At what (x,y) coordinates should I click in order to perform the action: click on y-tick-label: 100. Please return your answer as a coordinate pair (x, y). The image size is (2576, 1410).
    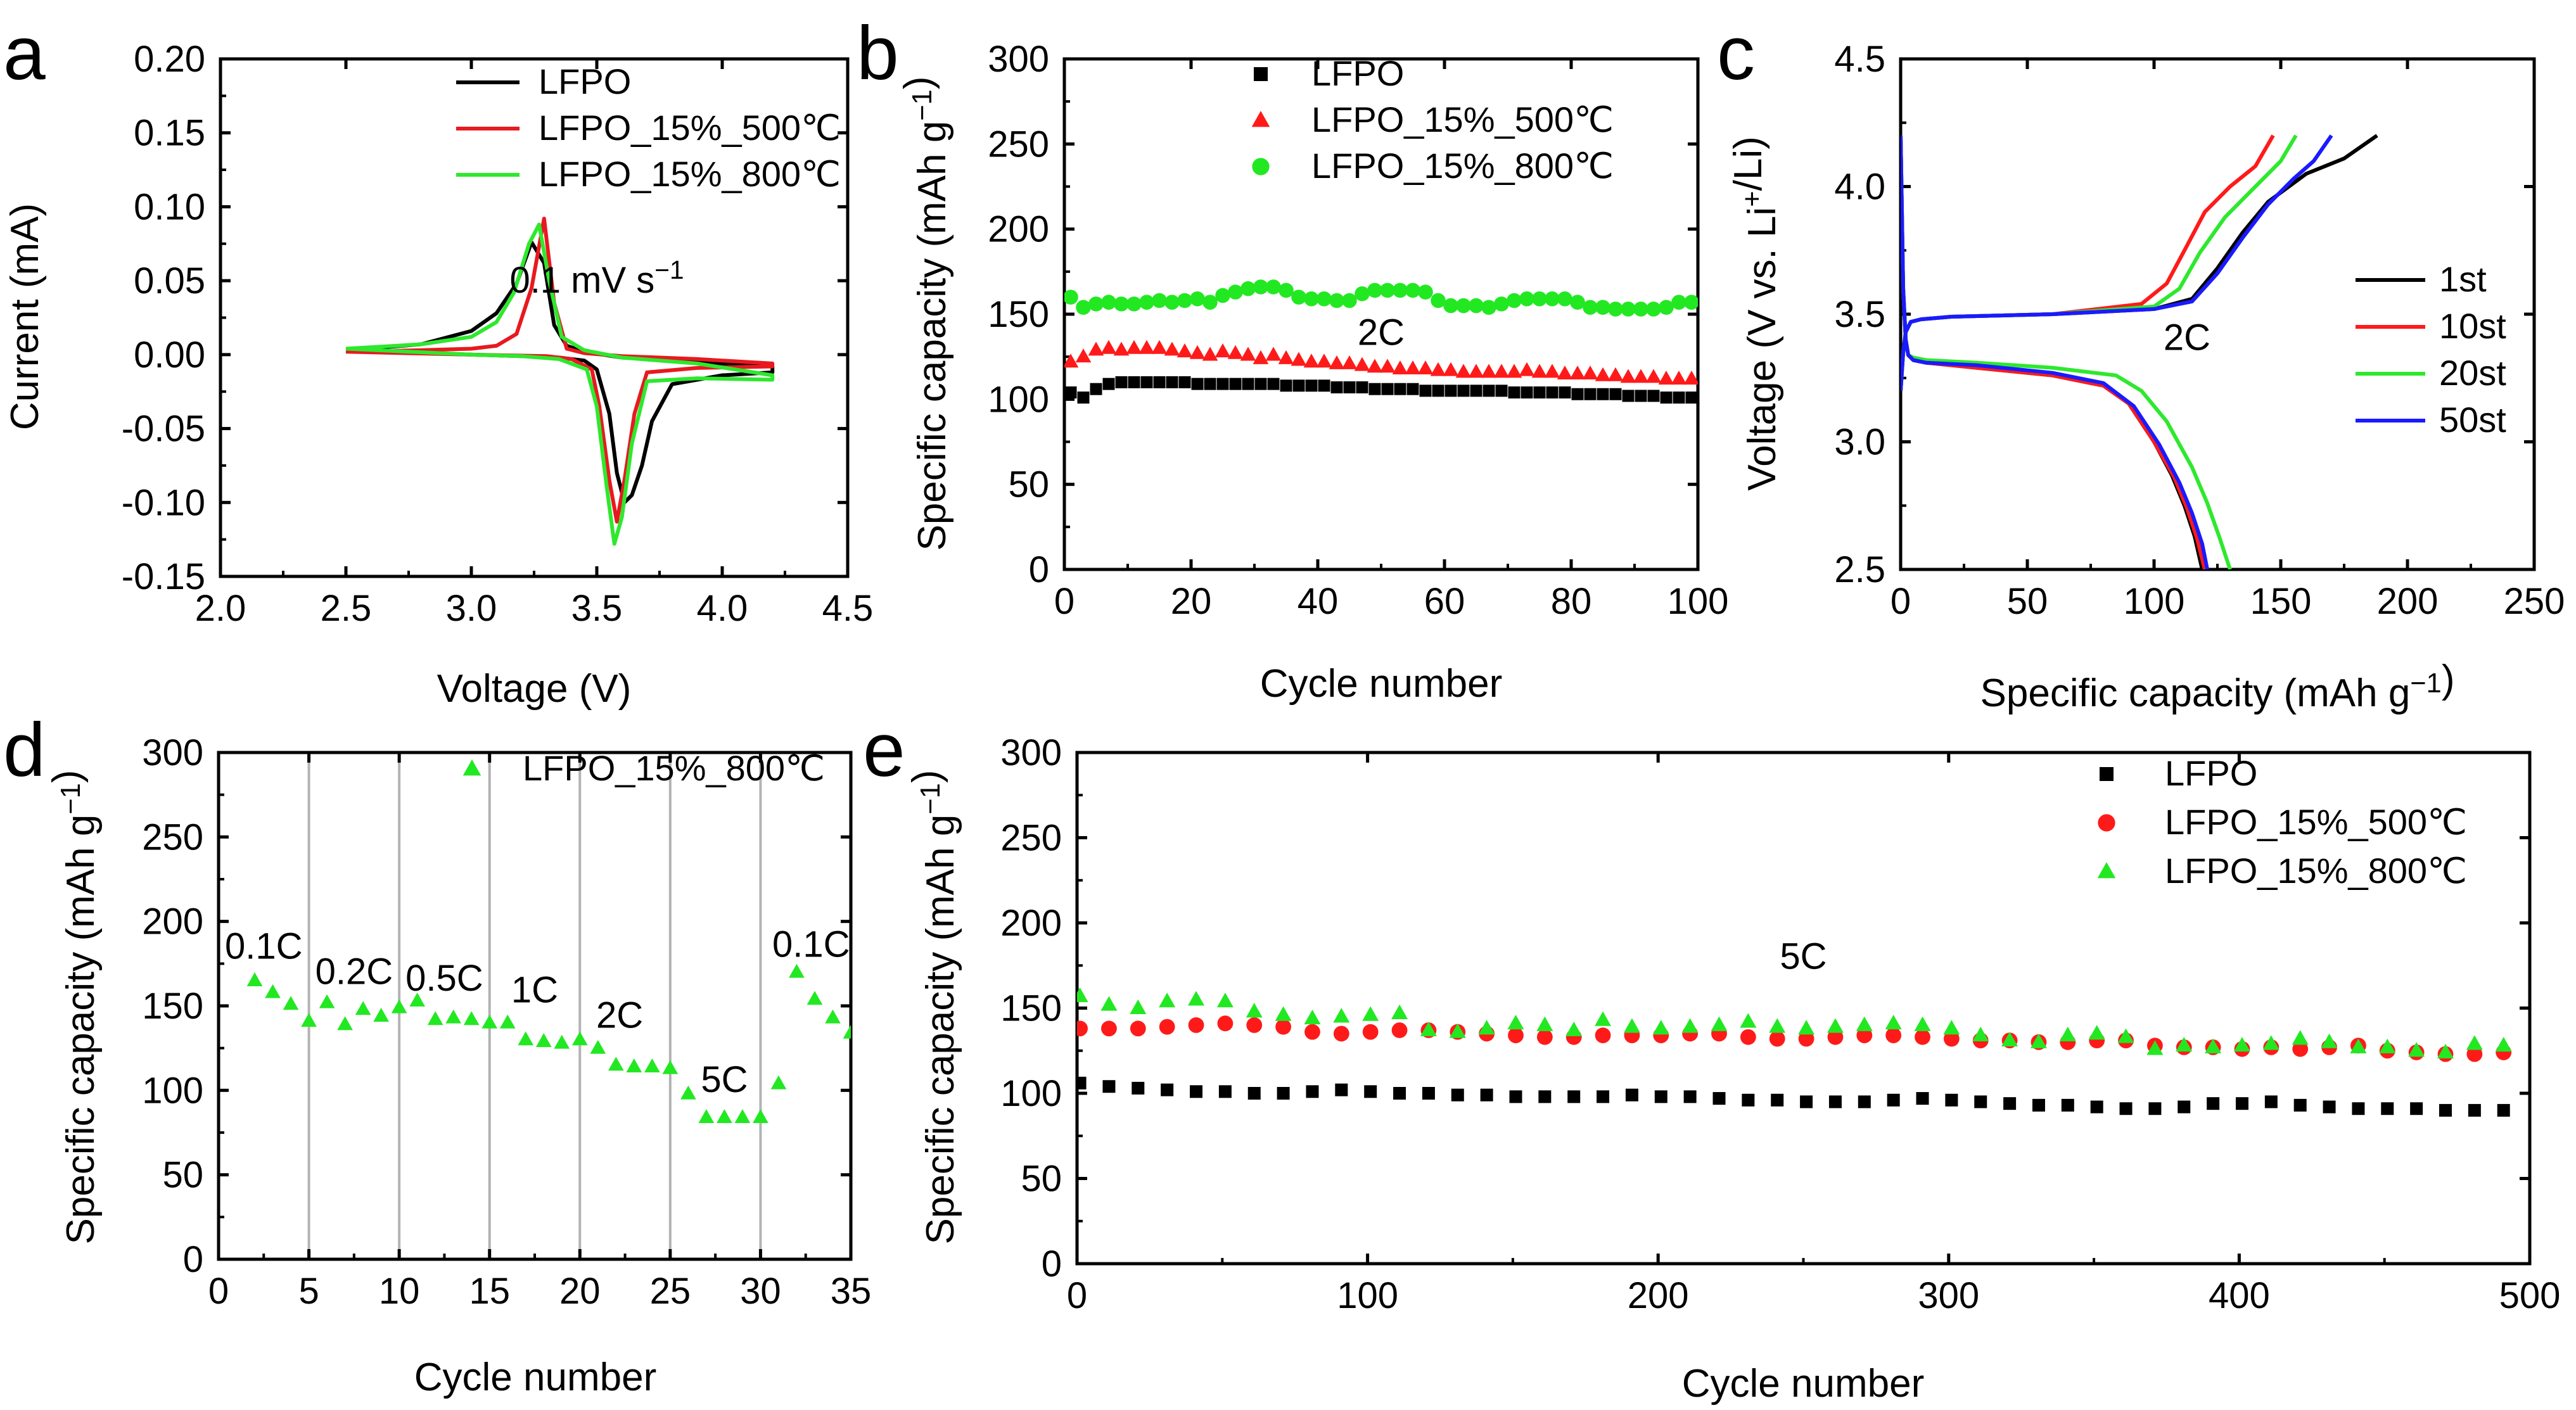
    Looking at the image, I should click on (1018, 399).